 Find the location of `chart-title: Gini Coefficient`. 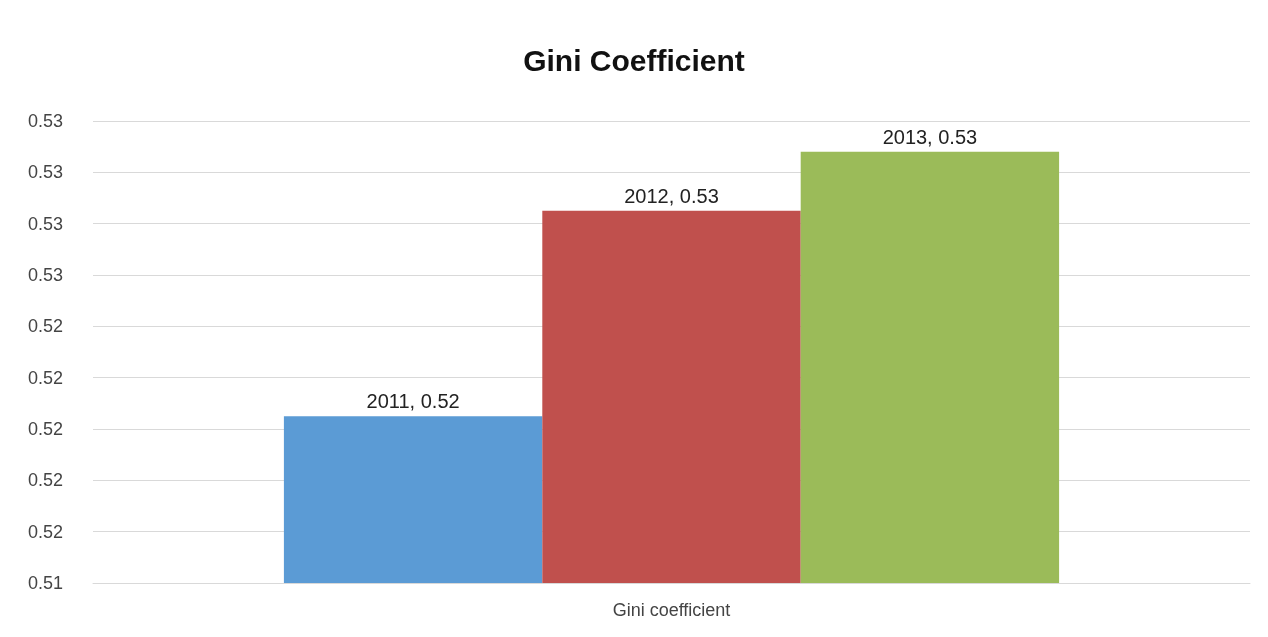

chart-title: Gini Coefficient is located at coordinates (634, 60).